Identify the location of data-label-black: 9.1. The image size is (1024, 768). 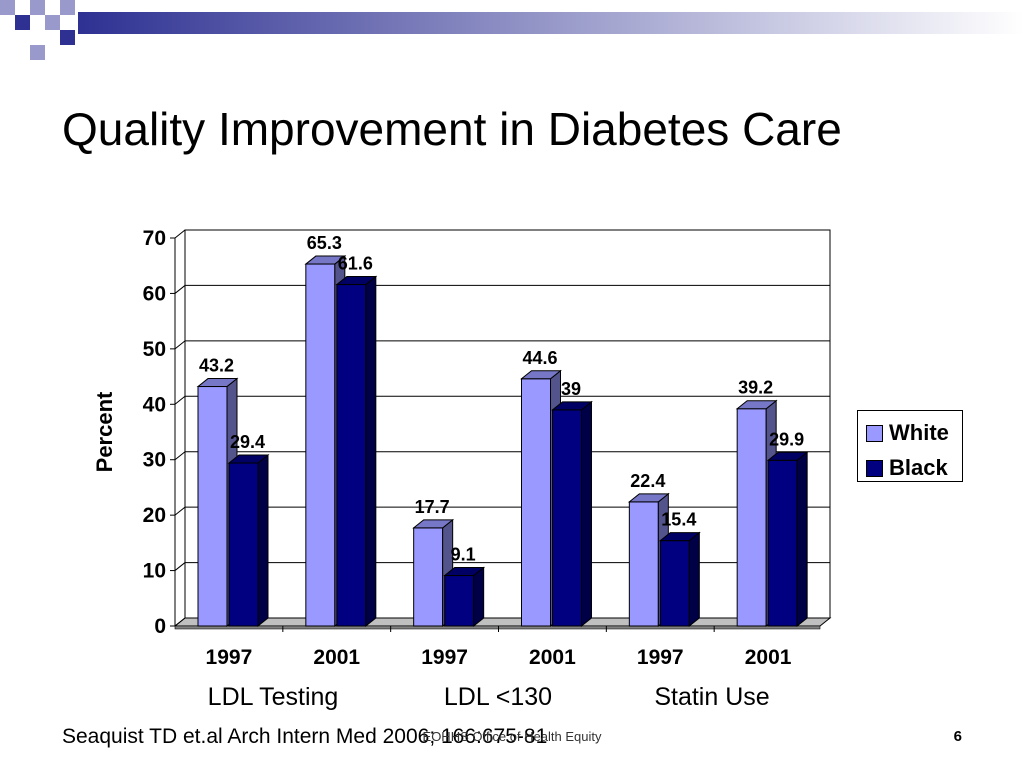
(463, 555).